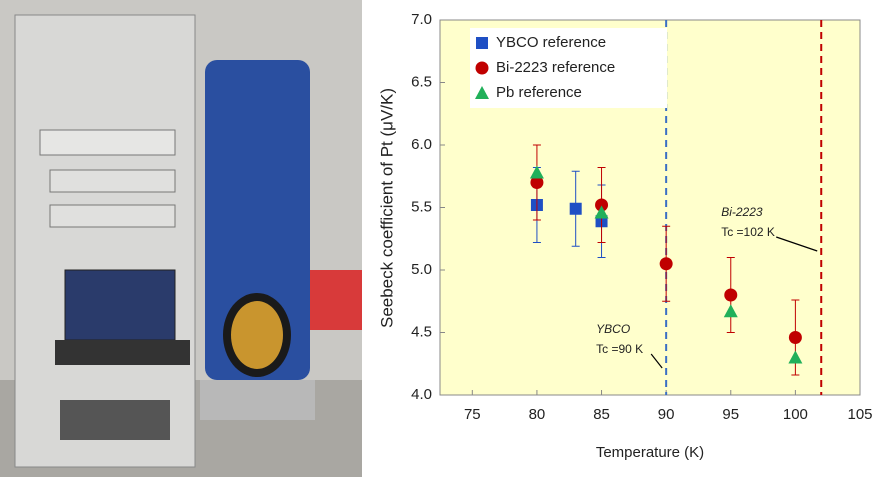 The image size is (890, 482). What do you see at coordinates (555, 67) in the screenshot?
I see `legend-label: Bi-2223 reference` at bounding box center [555, 67].